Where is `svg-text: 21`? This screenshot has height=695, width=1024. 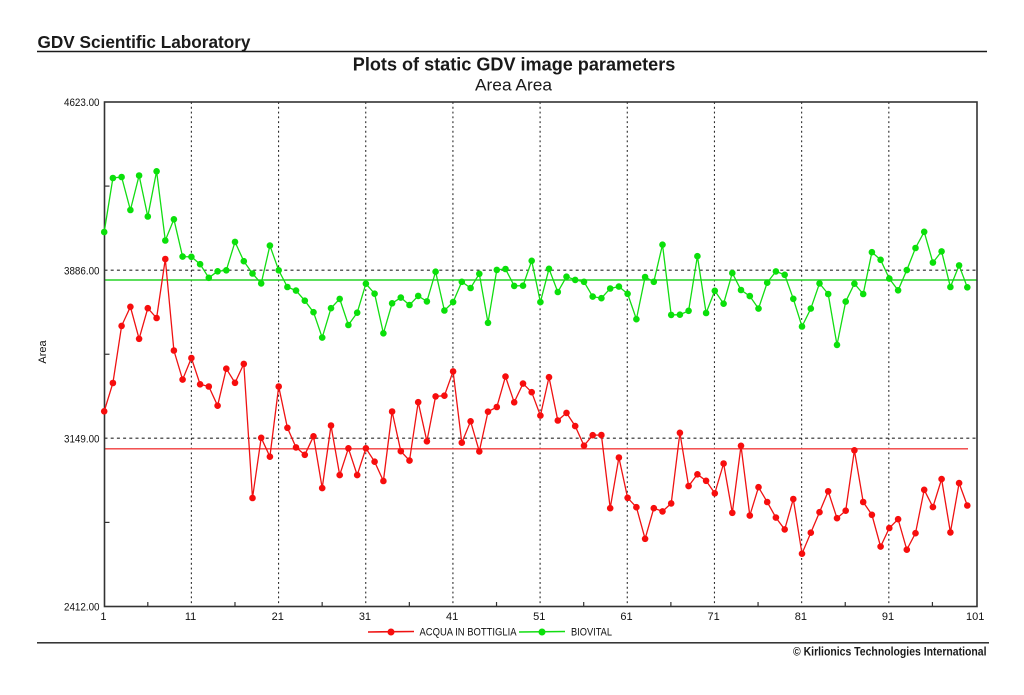
svg-text: 21 is located at coordinates (278, 617).